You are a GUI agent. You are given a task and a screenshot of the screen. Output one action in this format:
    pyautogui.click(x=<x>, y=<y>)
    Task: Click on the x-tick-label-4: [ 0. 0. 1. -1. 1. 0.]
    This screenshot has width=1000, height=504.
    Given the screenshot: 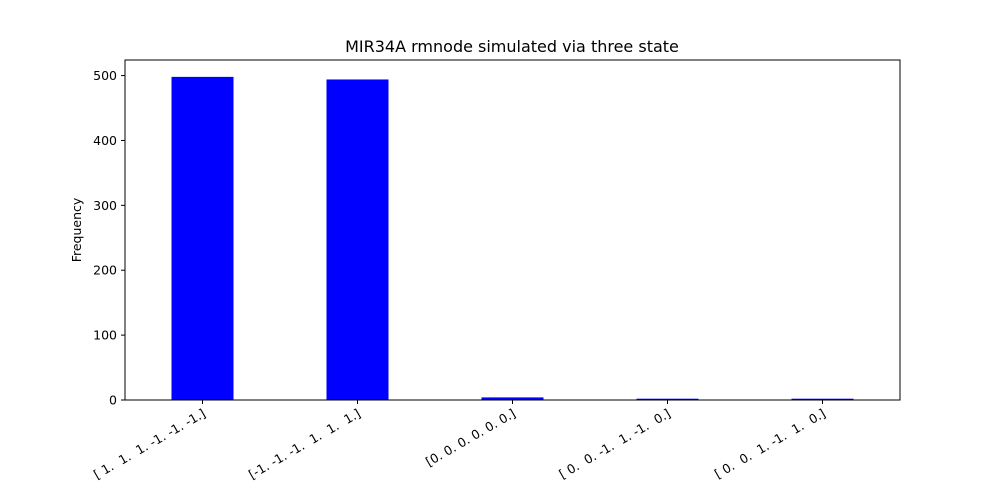 What is the action you would take?
    pyautogui.click(x=770, y=444)
    